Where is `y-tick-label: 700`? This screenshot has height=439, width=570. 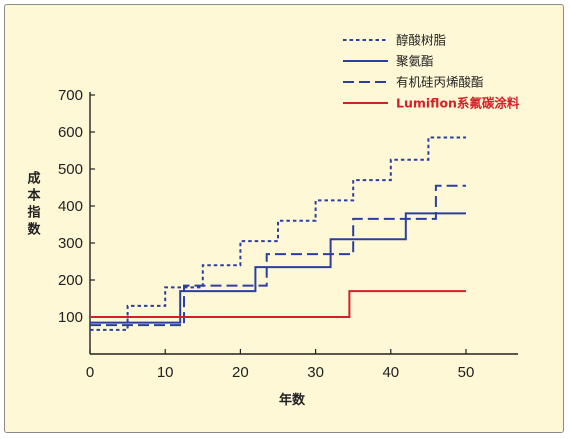
y-tick-label: 700 is located at coordinates (70, 95).